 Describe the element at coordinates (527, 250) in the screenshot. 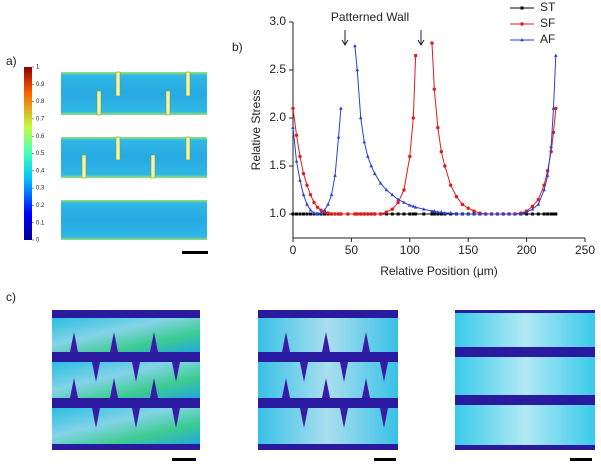

I see `x-tick-label: 200` at that location.